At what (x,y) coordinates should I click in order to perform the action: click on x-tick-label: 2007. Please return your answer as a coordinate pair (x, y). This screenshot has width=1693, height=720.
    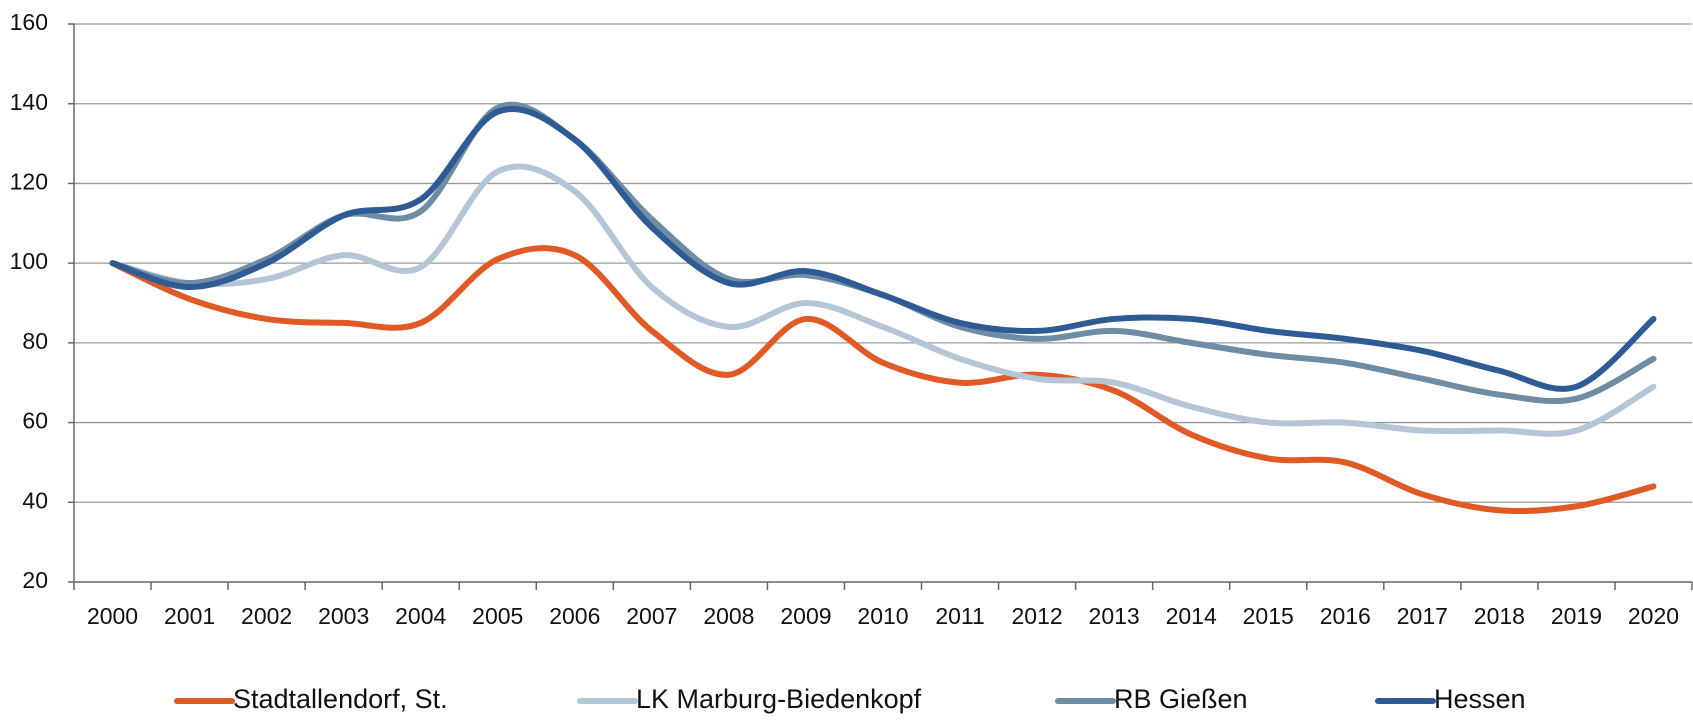
    Looking at the image, I should click on (651, 616).